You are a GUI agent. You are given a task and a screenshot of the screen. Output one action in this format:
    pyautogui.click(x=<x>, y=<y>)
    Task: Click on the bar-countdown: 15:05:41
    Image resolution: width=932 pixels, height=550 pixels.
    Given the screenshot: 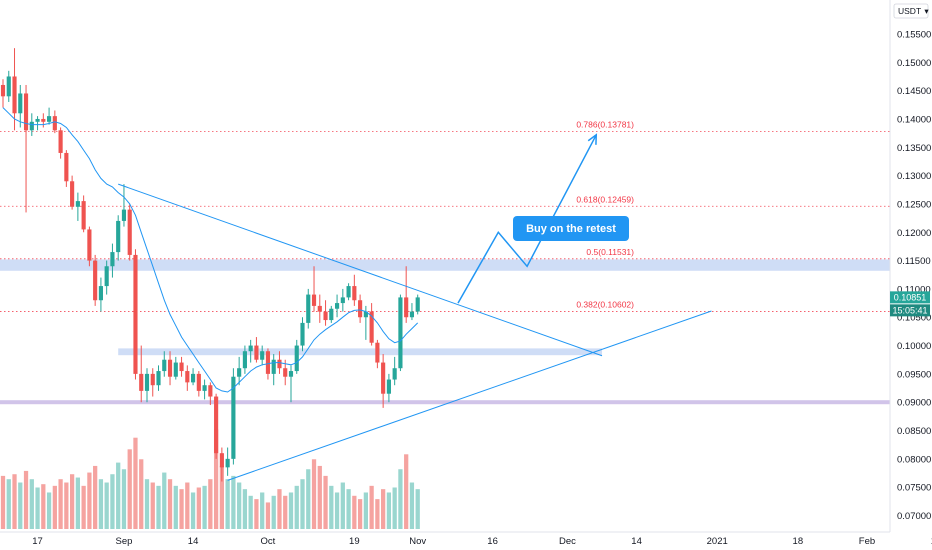 What is the action you would take?
    pyautogui.click(x=909, y=310)
    